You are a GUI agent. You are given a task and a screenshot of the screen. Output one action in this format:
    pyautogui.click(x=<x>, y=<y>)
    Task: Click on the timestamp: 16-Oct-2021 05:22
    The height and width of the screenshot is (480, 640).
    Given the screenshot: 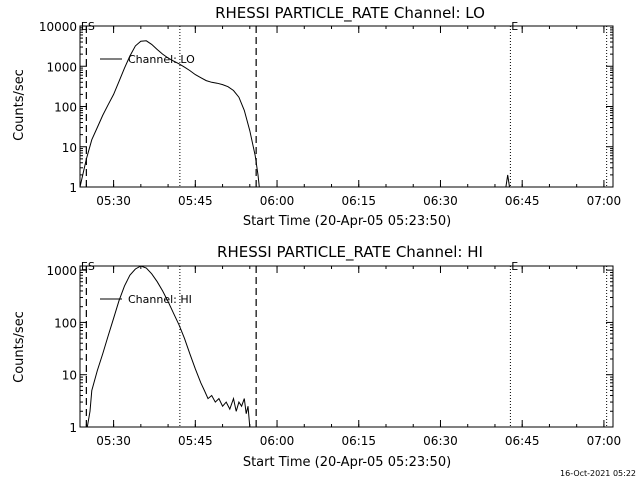 What is the action you would take?
    pyautogui.click(x=598, y=473)
    